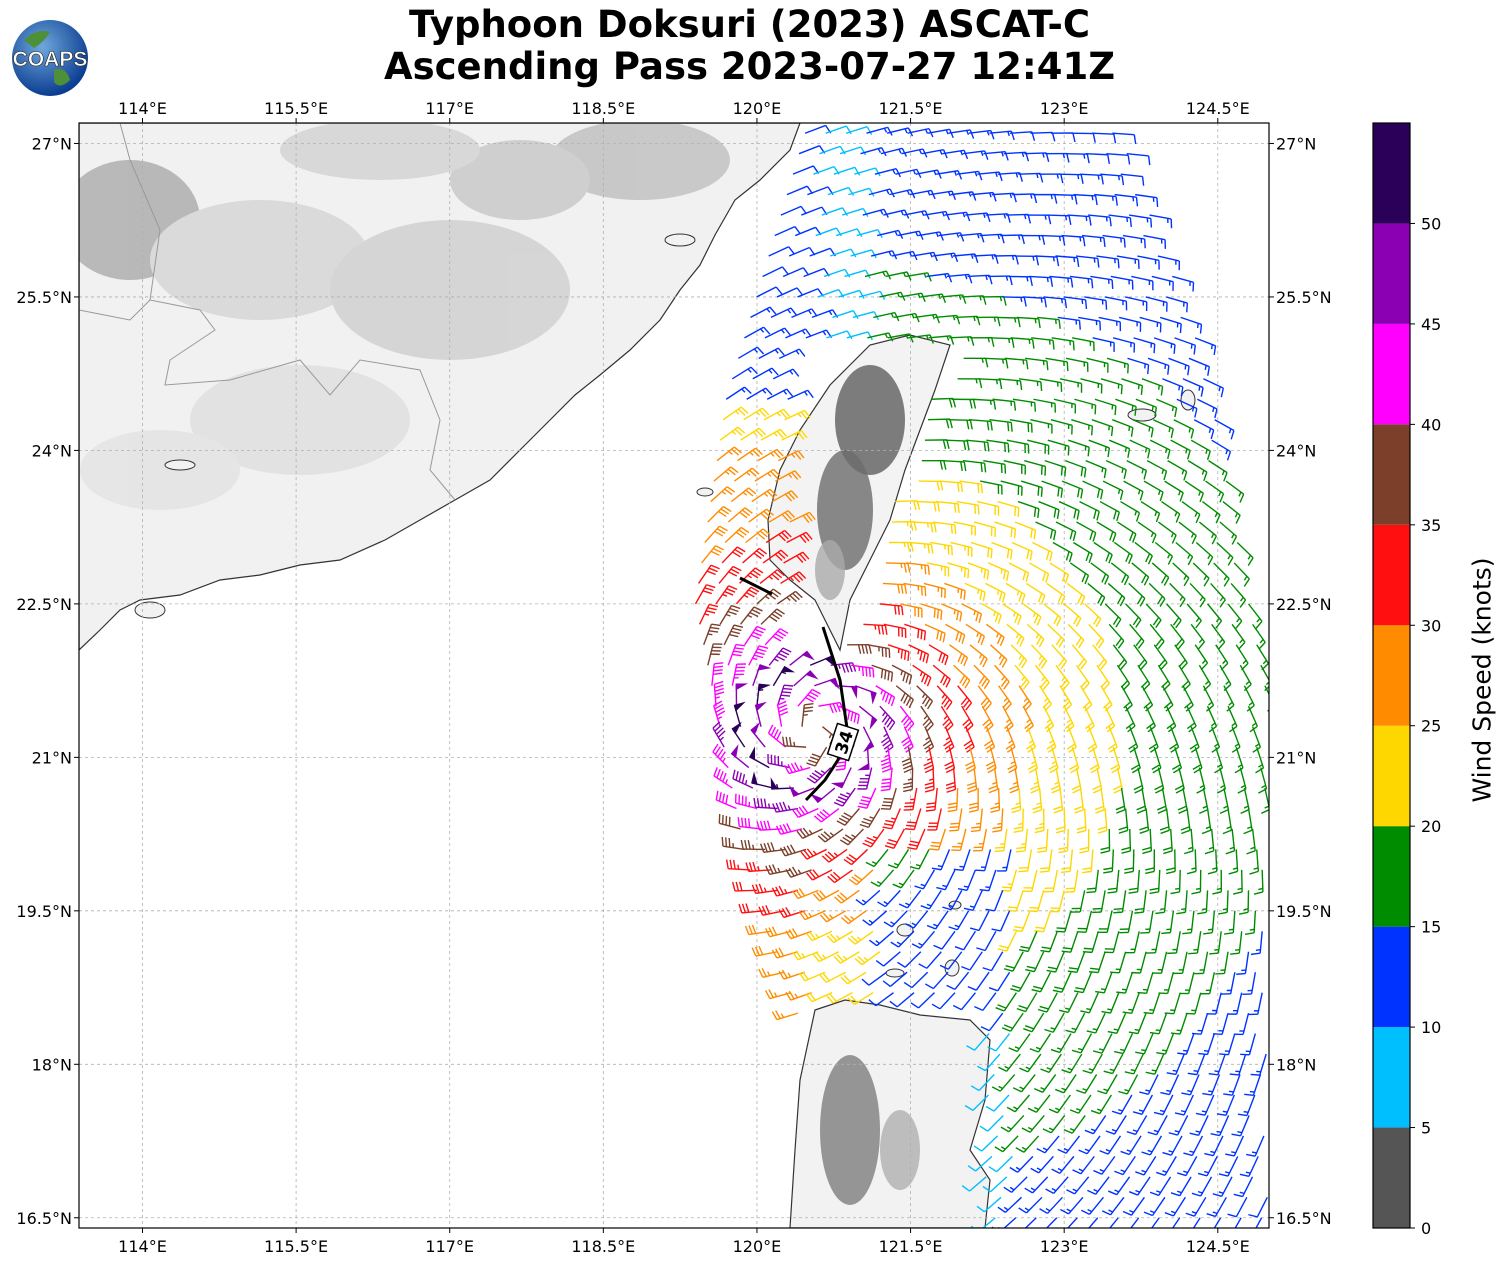  I want to click on lon-label-top-4: 120°E, so click(757, 108).